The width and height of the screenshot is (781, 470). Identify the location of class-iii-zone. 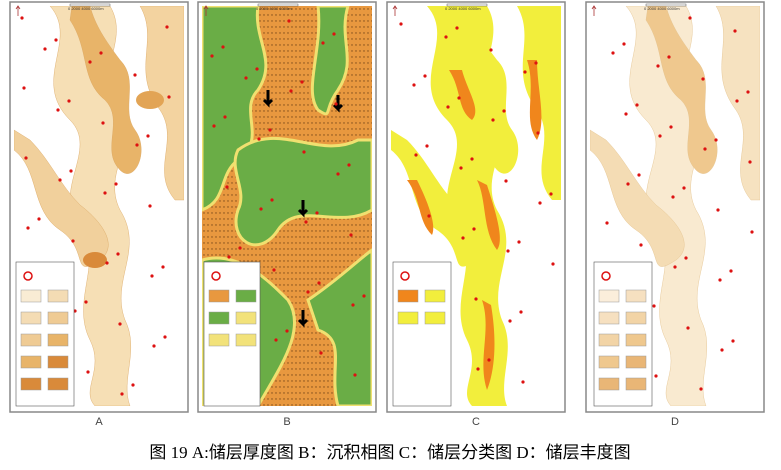
(438, 198).